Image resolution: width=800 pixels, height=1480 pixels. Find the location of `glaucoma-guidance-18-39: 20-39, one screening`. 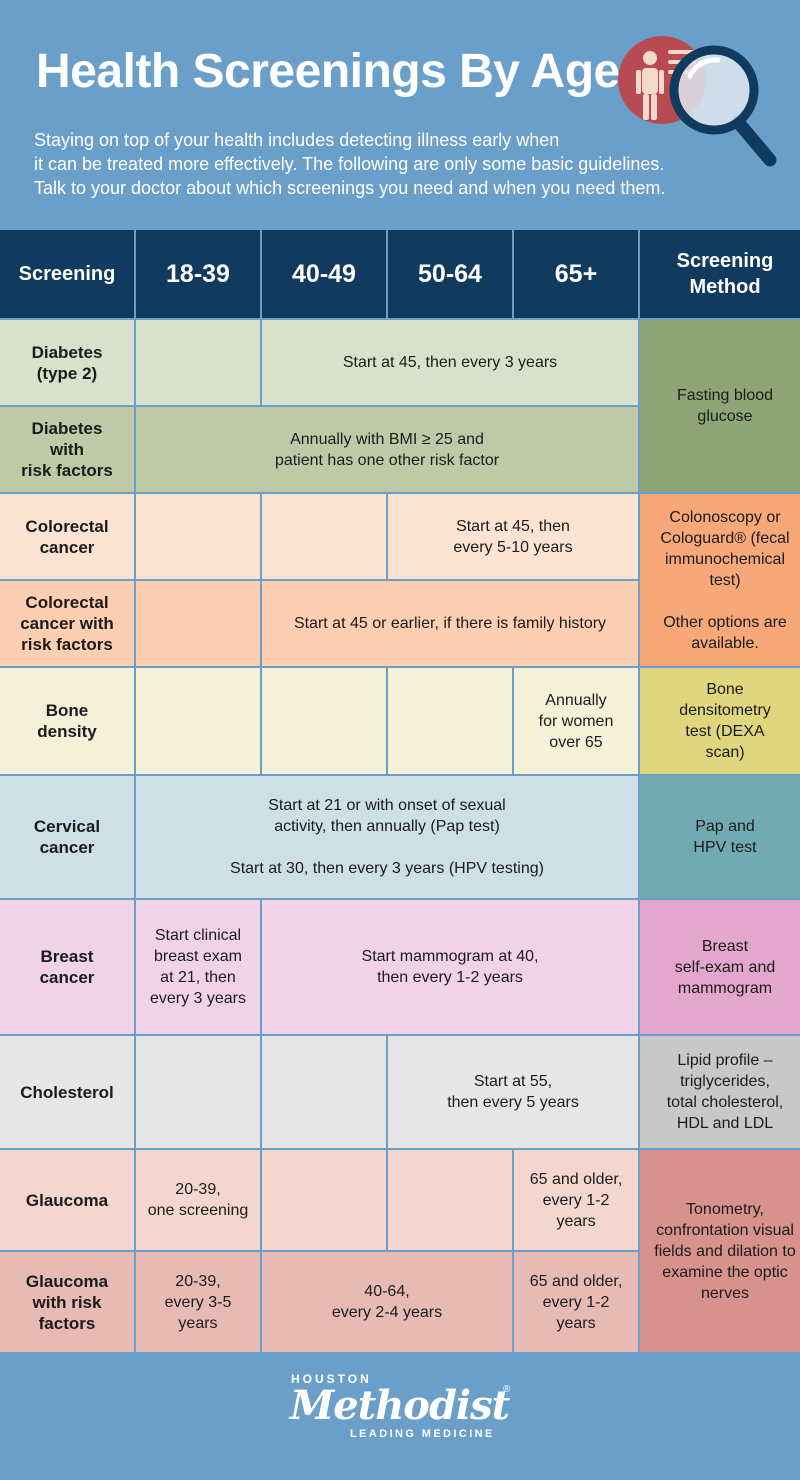

glaucoma-guidance-18-39: 20-39, one screening is located at coordinates (198, 1200).